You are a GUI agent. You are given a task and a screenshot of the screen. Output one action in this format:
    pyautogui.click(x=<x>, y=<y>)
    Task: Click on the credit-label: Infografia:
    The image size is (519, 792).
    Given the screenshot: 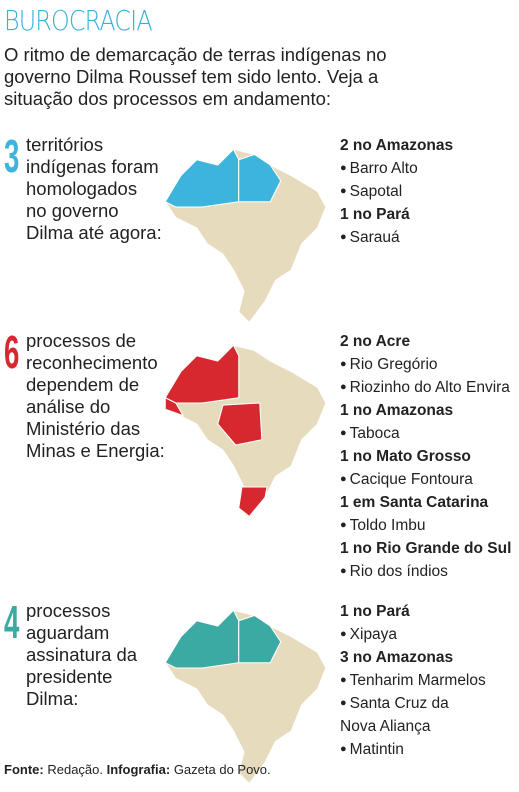 What is the action you would take?
    pyautogui.click(x=138, y=769)
    